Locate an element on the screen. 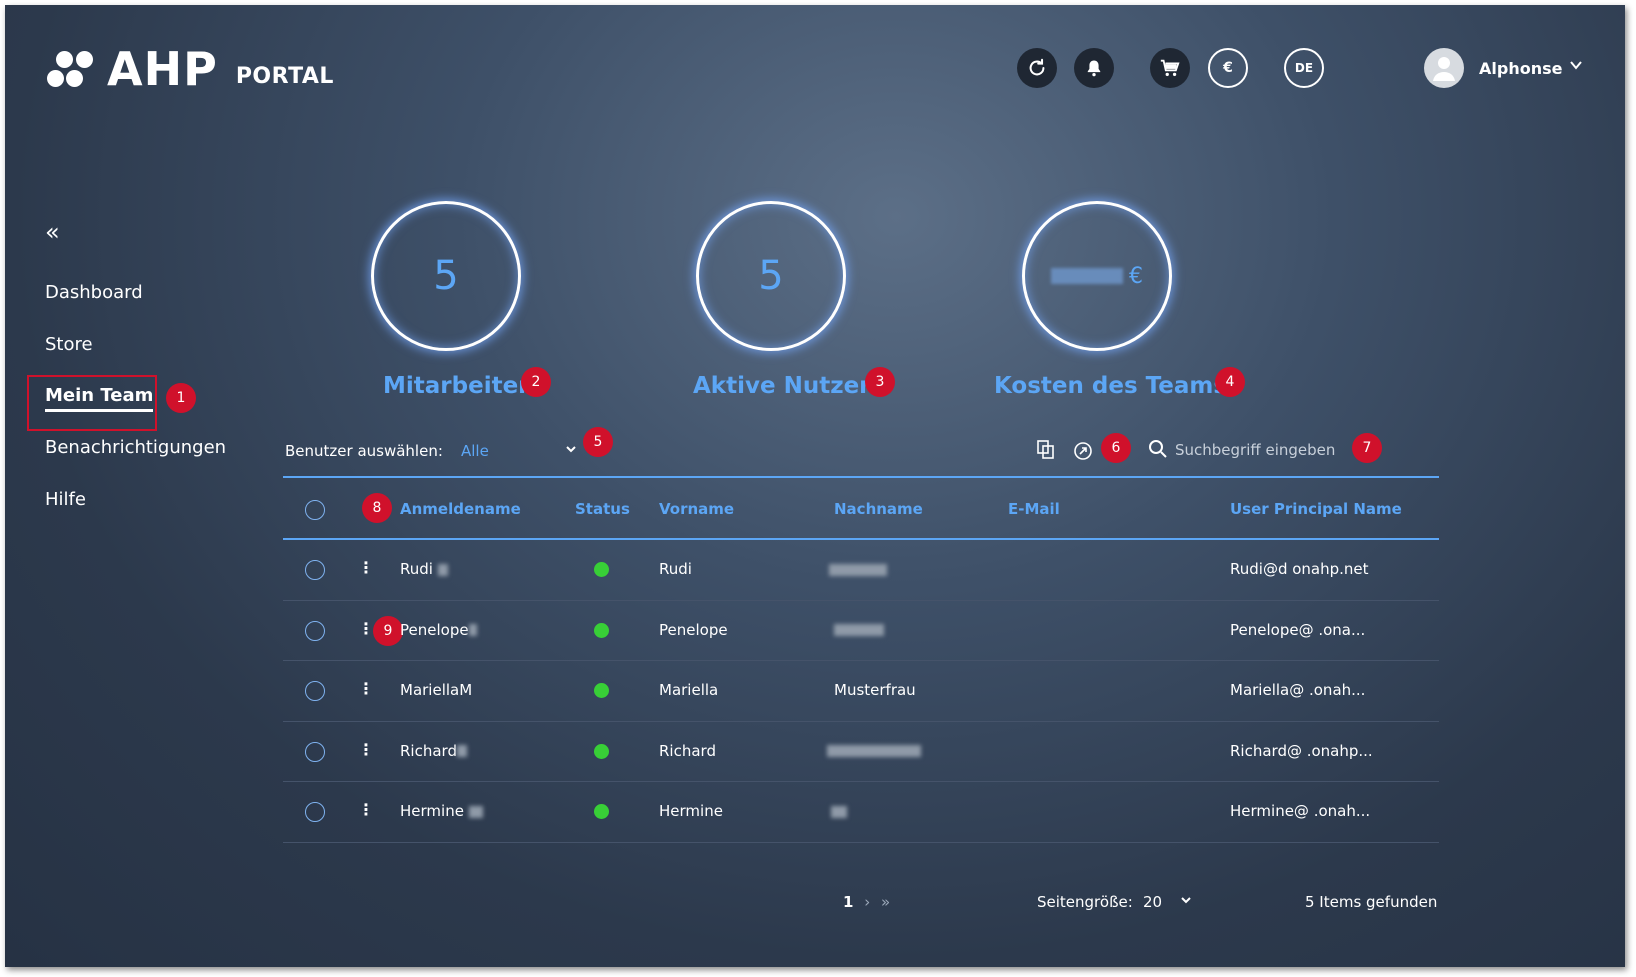 This screenshot has height=977, width=1636. column-anmeldename: Anmeldename is located at coordinates (460, 509).